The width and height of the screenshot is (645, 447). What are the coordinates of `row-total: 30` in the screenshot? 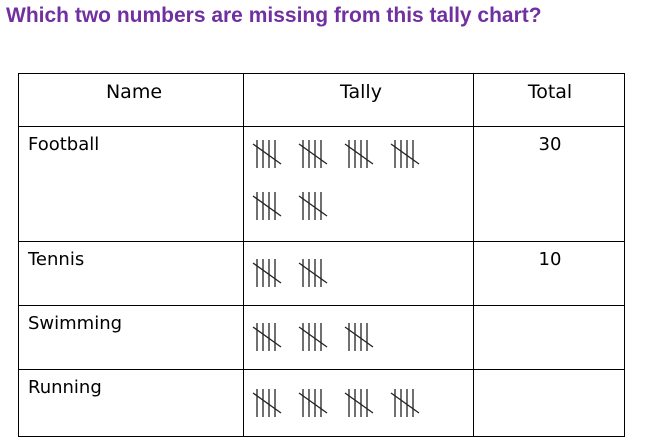 It's located at (550, 144).